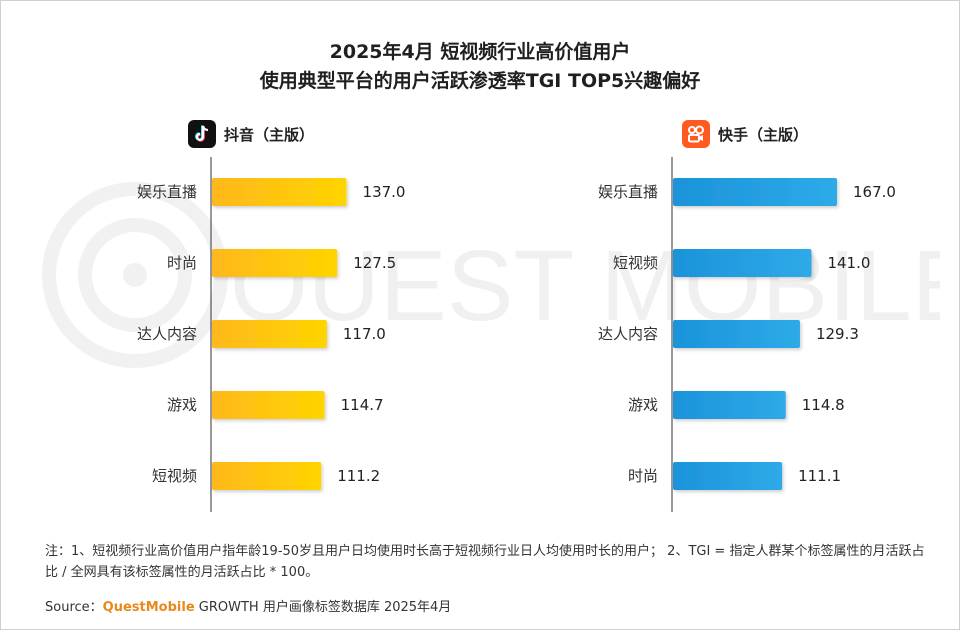  What do you see at coordinates (763, 134) in the screenshot?
I see `kuaishou-panel-title: 快手（主版）` at bounding box center [763, 134].